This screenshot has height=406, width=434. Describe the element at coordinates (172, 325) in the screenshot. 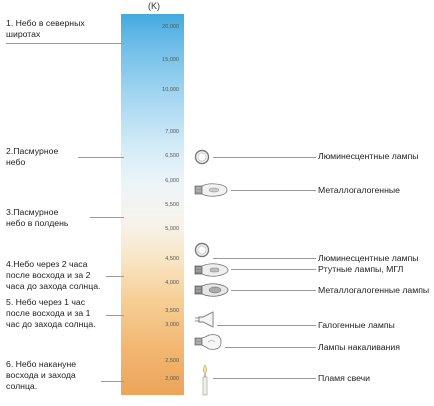

I see `tick-label: 3,000` at that location.